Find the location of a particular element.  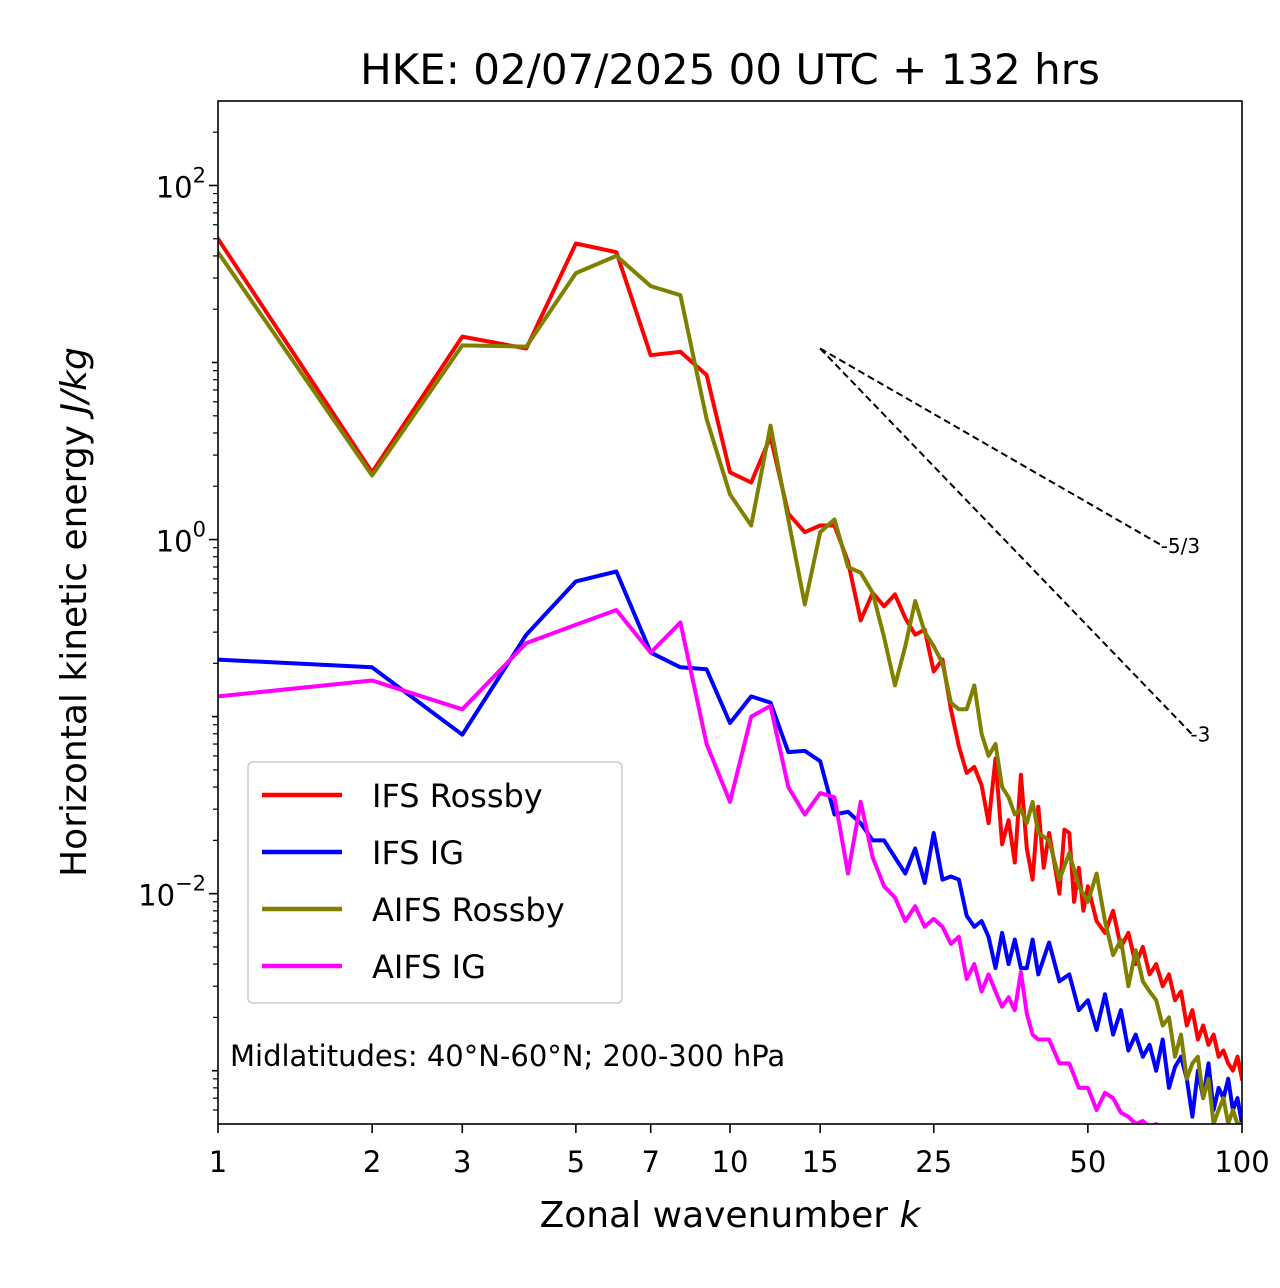

x-tick-label: 10 is located at coordinates (730, 1162).